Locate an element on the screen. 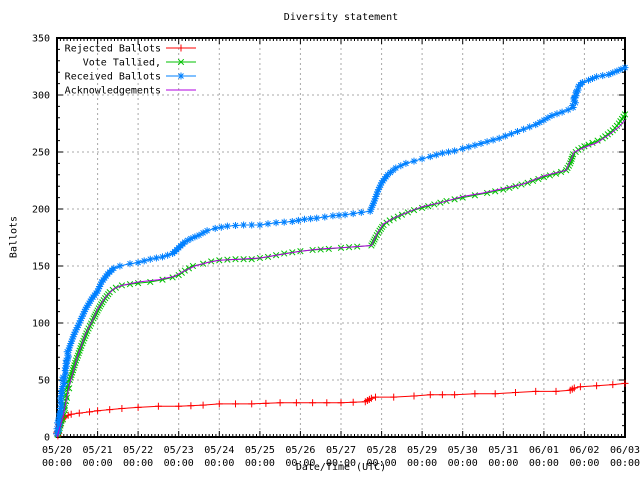  x-tick-date: 06/01 is located at coordinates (544, 450).